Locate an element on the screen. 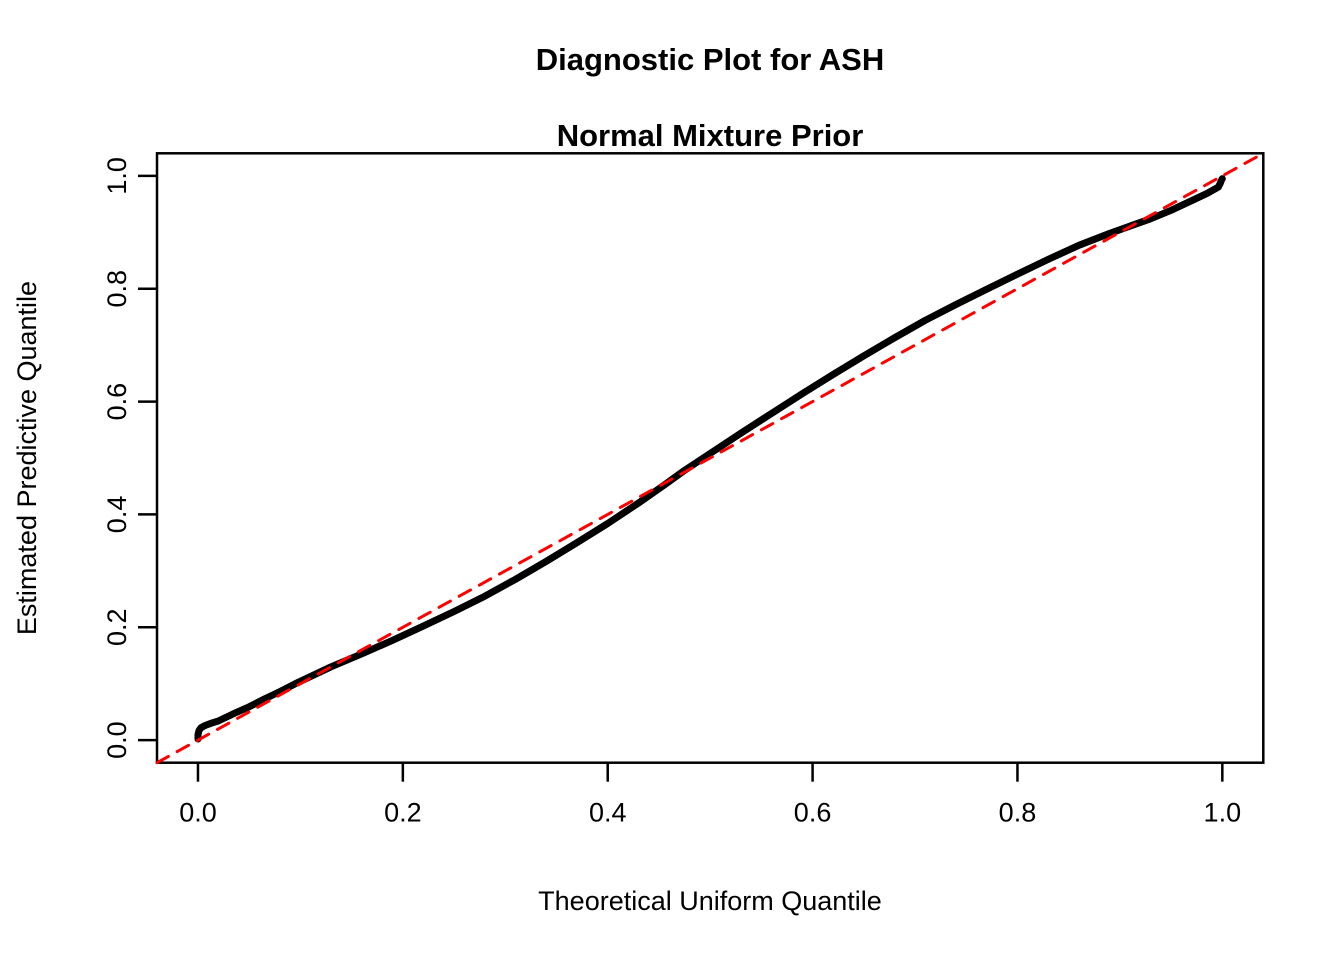 The image size is (1344, 960). x-axis-tick-label: 1.0 is located at coordinates (1223, 813).